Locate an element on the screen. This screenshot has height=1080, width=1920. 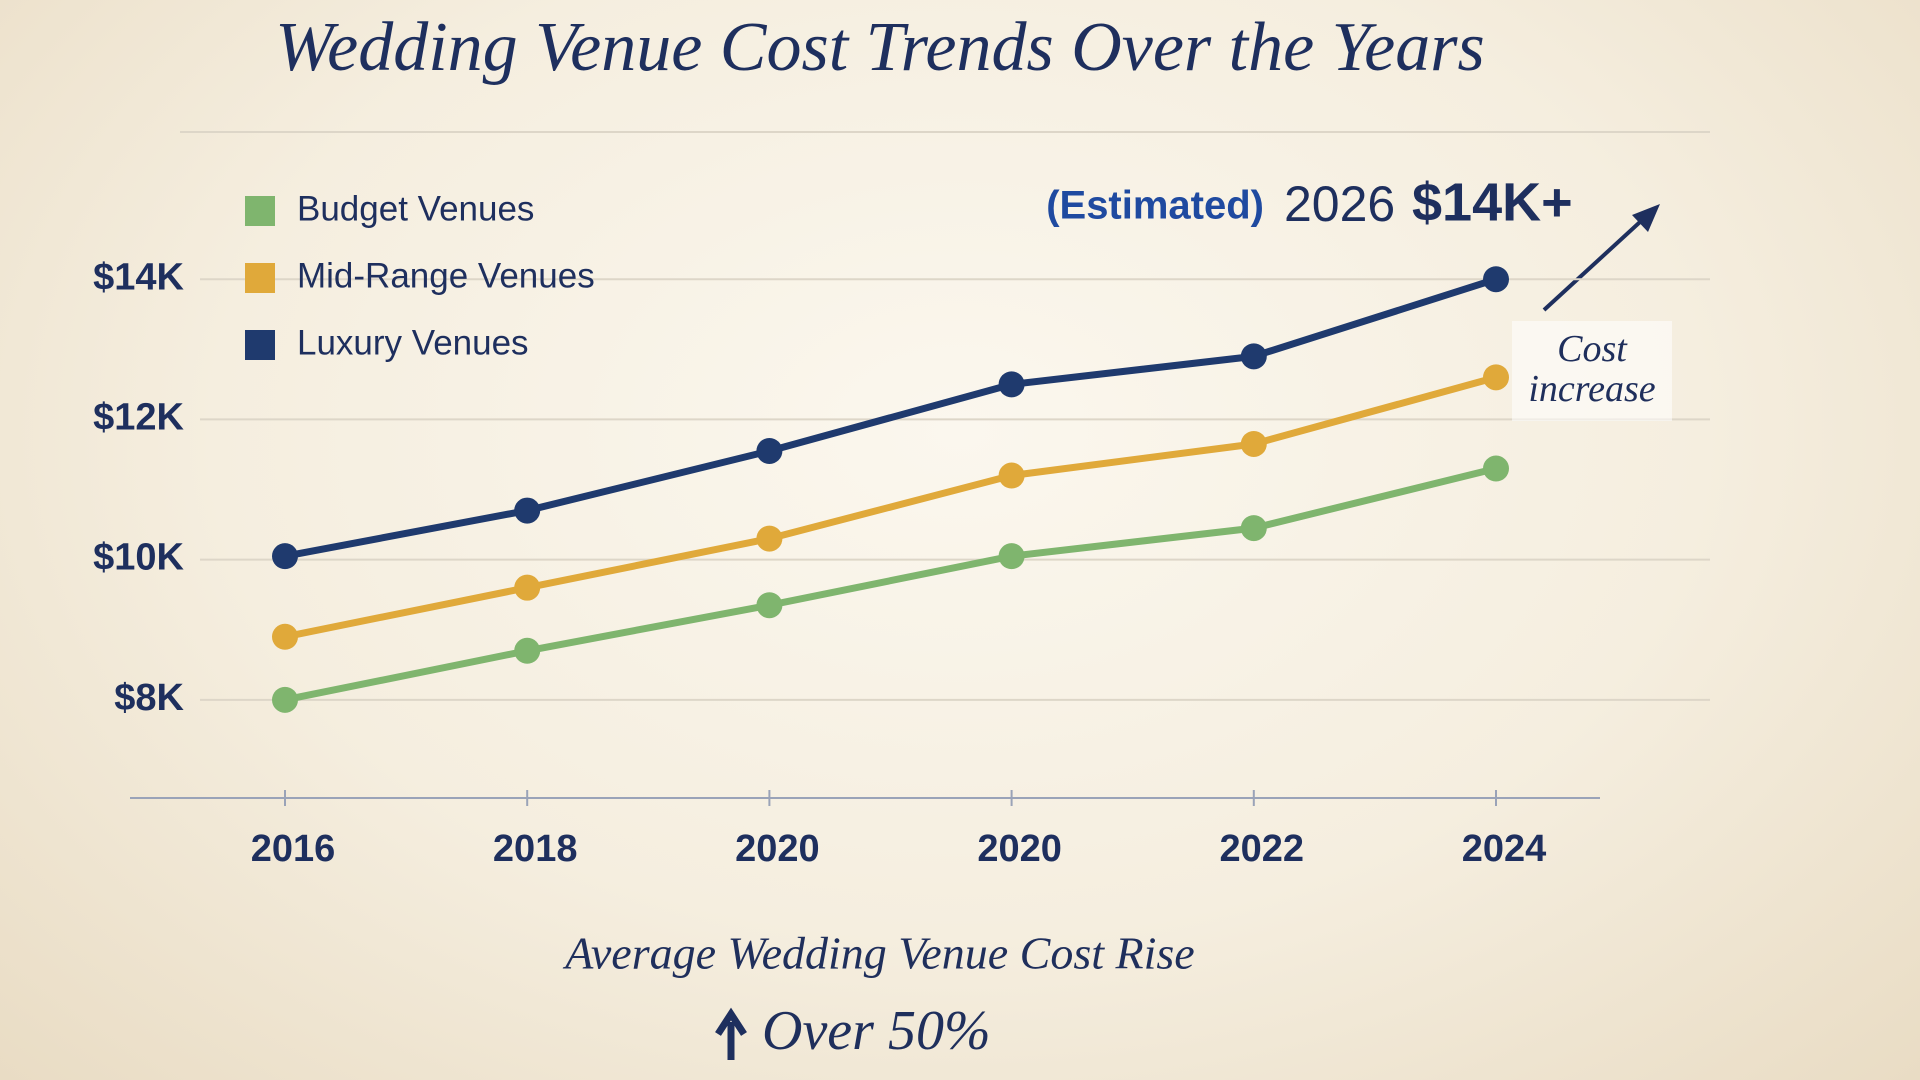
chart-title: Wedding Venue Cost Trends Over the Years is located at coordinates (879, 47).